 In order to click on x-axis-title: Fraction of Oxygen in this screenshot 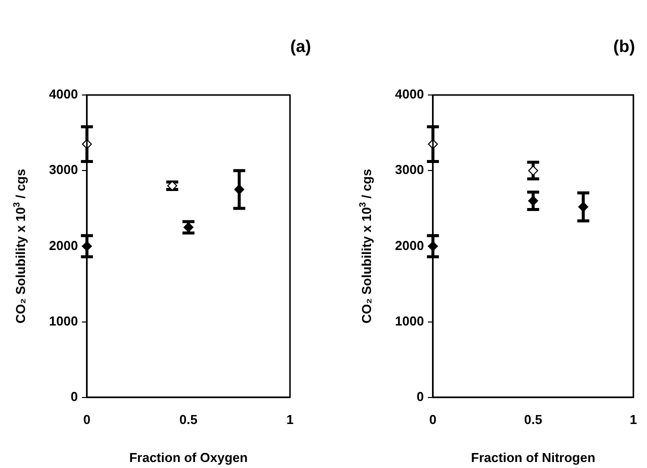, I will do `click(188, 457)`.